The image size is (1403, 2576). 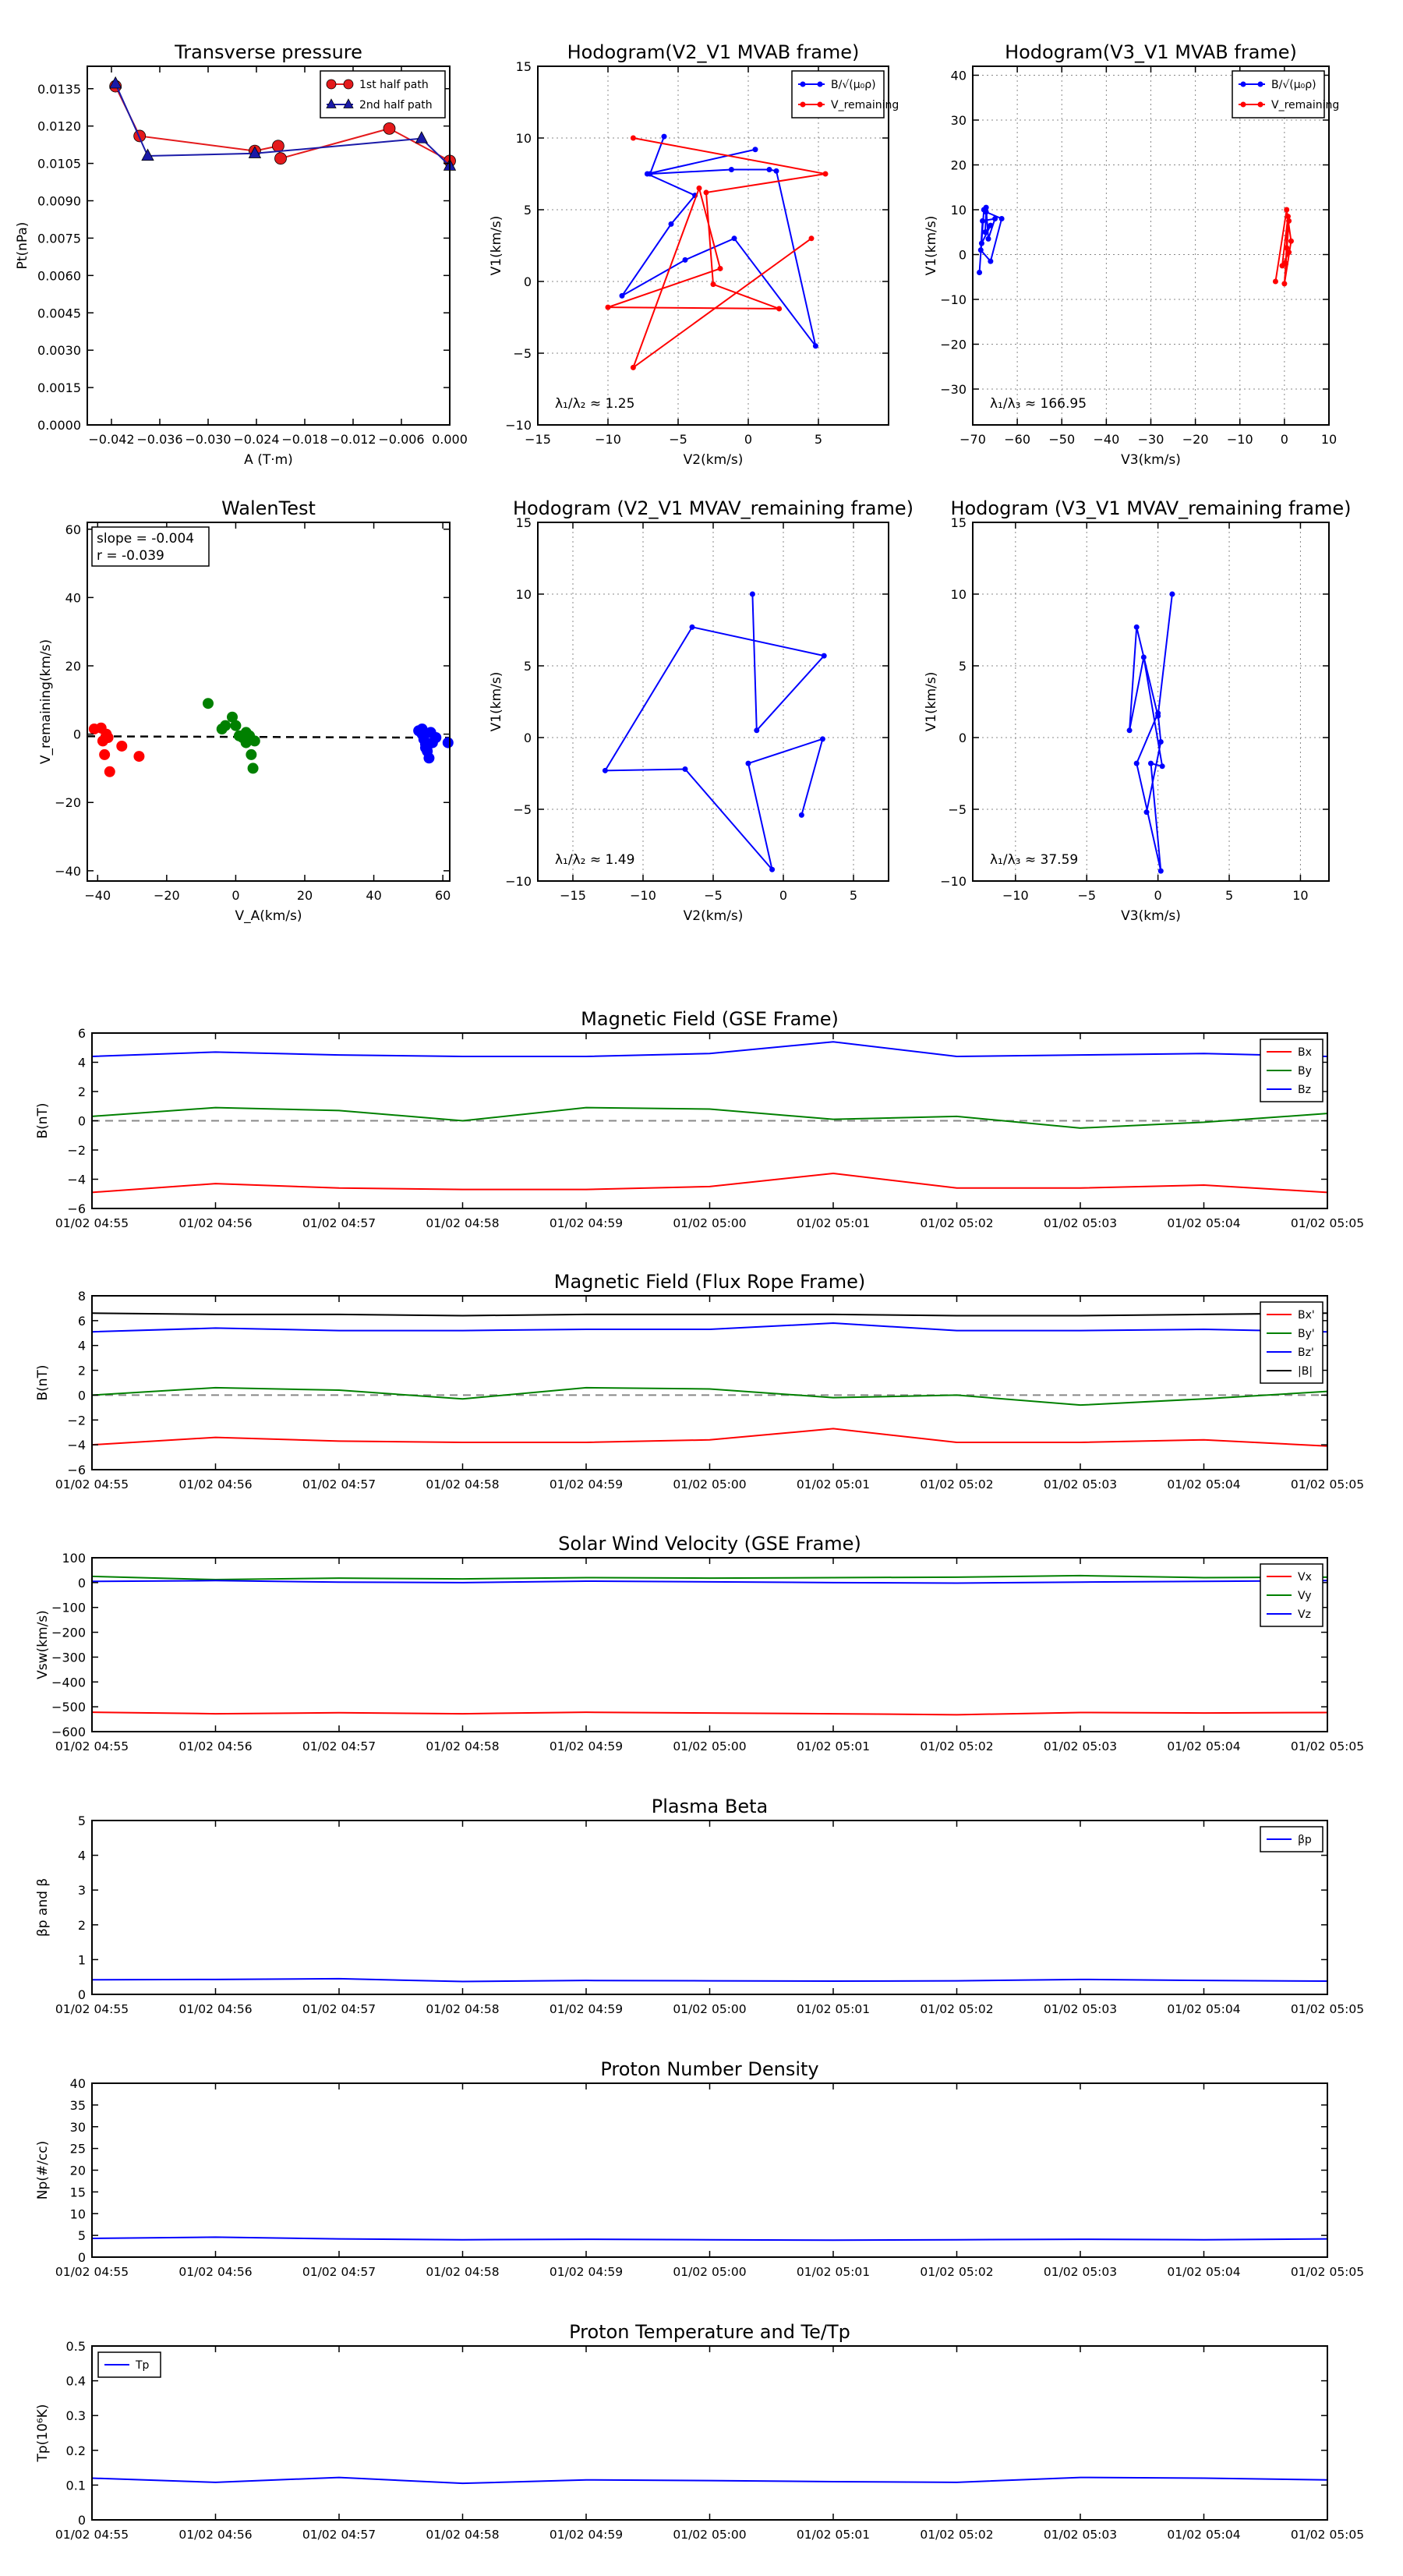 I want to click on fit-line, so click(x=268, y=737).